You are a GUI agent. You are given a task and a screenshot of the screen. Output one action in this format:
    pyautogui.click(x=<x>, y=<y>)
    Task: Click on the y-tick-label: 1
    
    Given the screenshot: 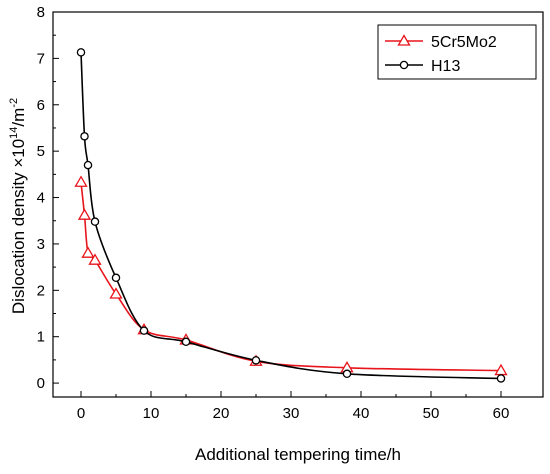 What is the action you would take?
    pyautogui.click(x=41, y=337)
    